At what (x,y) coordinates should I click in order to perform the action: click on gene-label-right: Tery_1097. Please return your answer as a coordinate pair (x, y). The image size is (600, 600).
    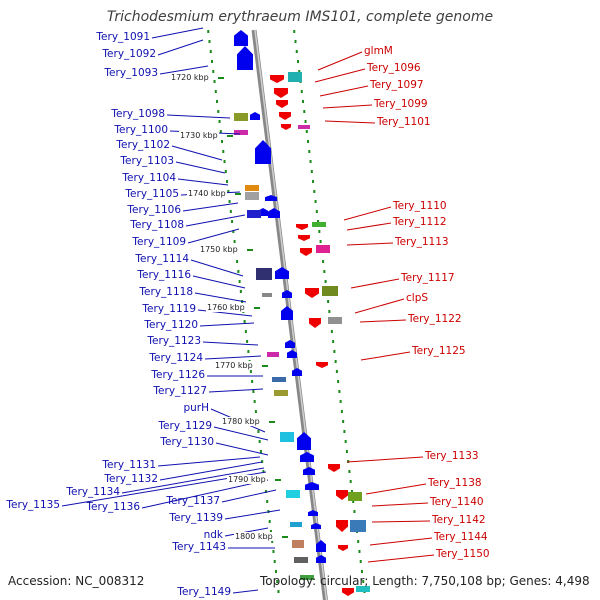
    Looking at the image, I should click on (397, 85).